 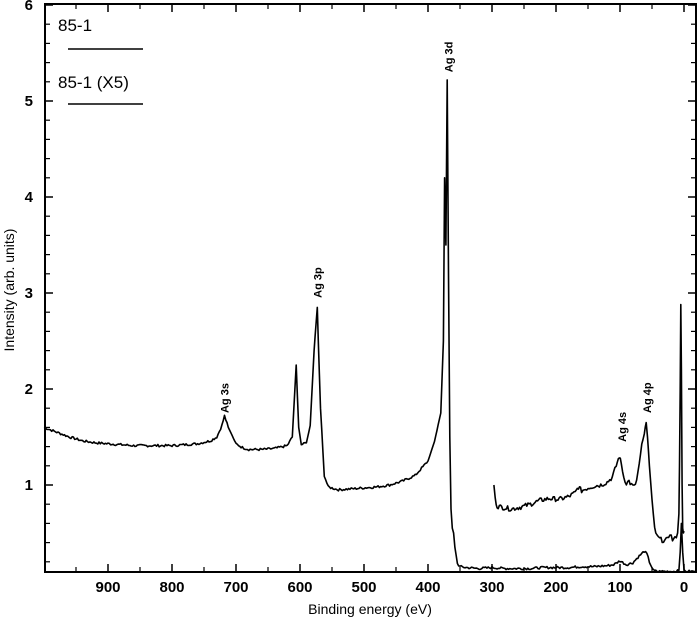 What do you see at coordinates (449, 57) in the screenshot?
I see `peak-label: Ag 3d` at bounding box center [449, 57].